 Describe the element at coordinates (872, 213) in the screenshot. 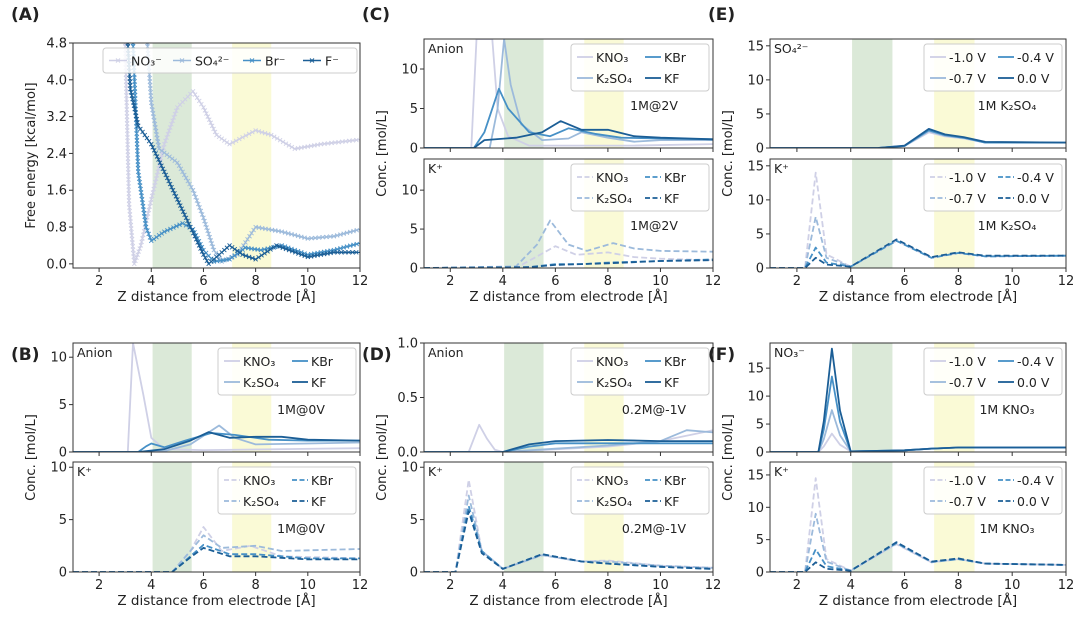

I see `shaded-region` at that location.